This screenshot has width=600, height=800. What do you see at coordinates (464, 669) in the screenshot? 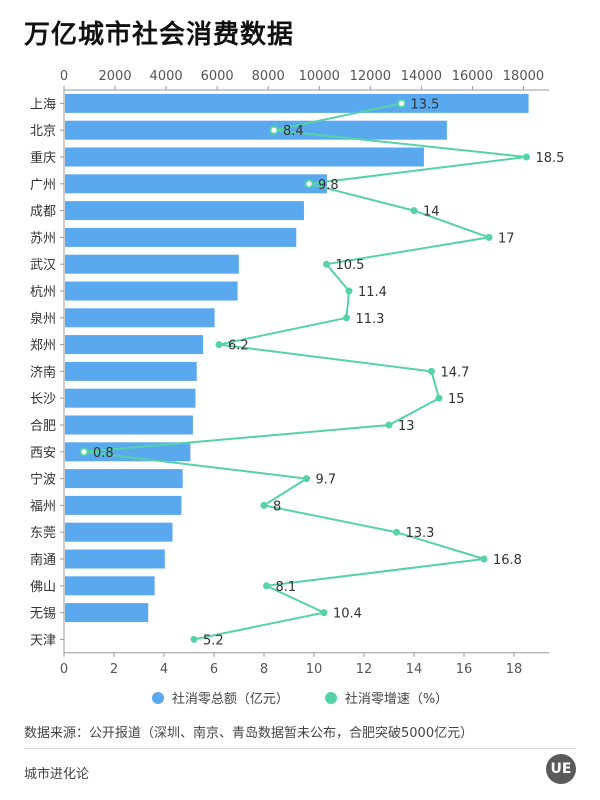
I see `bottom-tick-label: 16` at bounding box center [464, 669].